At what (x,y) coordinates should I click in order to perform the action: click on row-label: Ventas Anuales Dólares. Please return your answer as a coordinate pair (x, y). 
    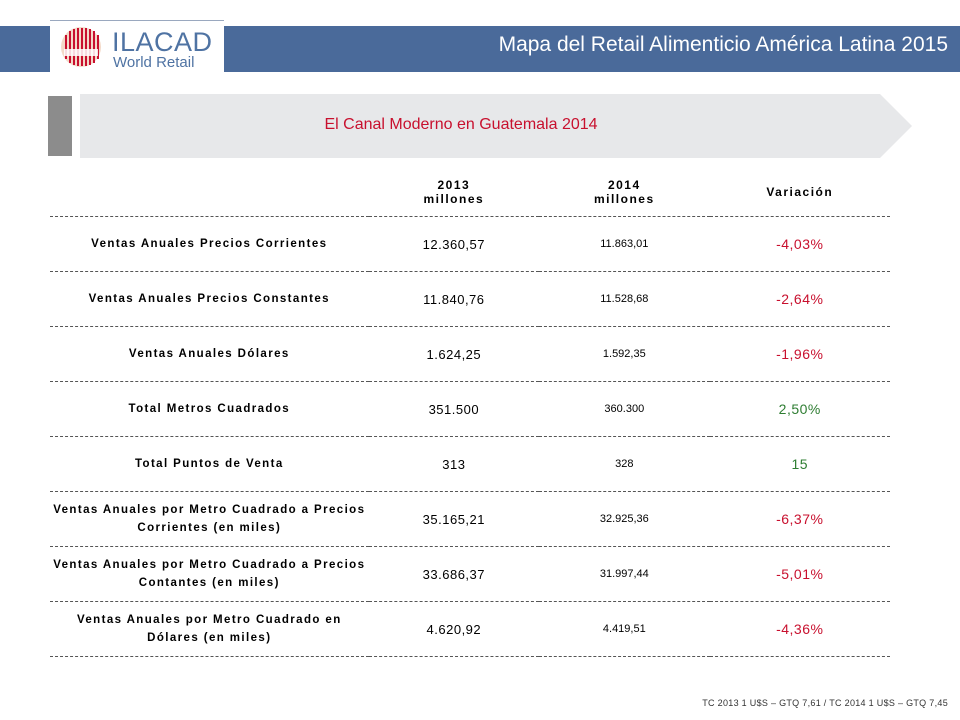
    Looking at the image, I should click on (209, 354).